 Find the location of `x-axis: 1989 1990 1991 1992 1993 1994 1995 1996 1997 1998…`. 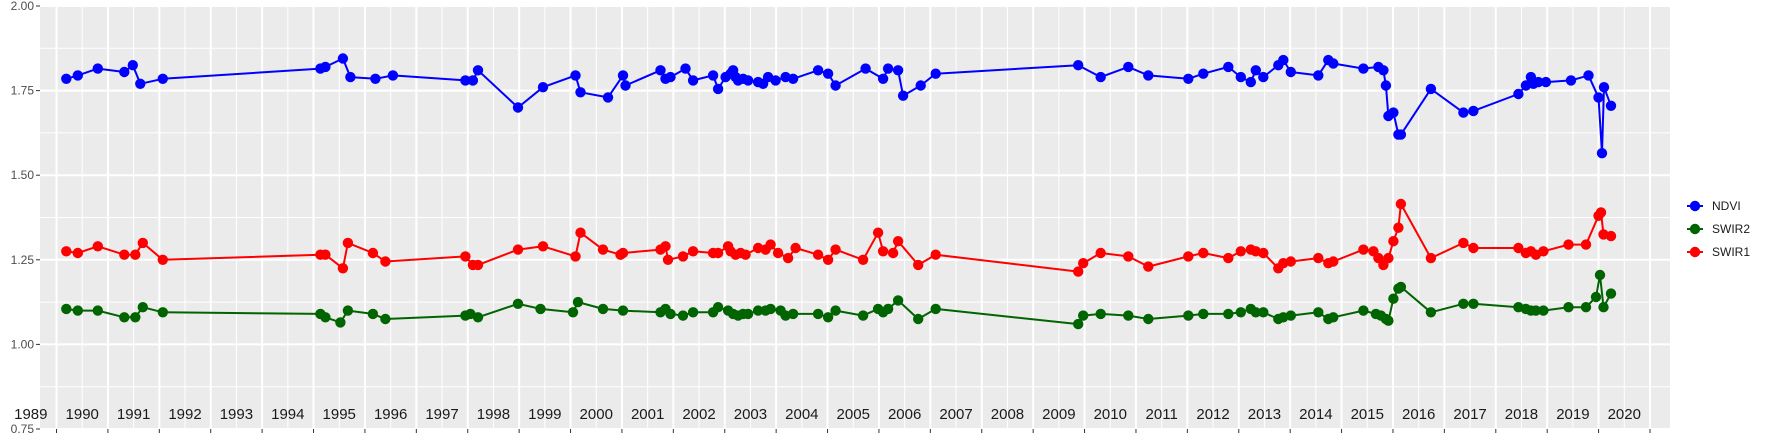

x-axis: 1989 1990 1991 1992 1993 1994 1995 1996 1997 1998… is located at coordinates (832, 419).